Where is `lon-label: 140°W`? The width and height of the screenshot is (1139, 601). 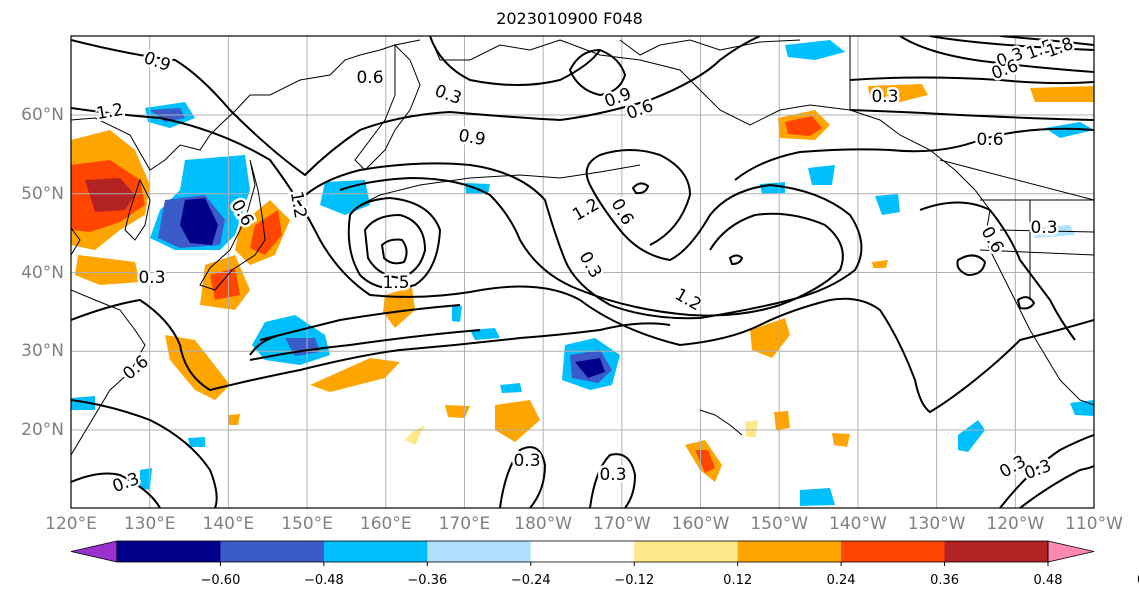
lon-label: 140°W is located at coordinates (858, 524).